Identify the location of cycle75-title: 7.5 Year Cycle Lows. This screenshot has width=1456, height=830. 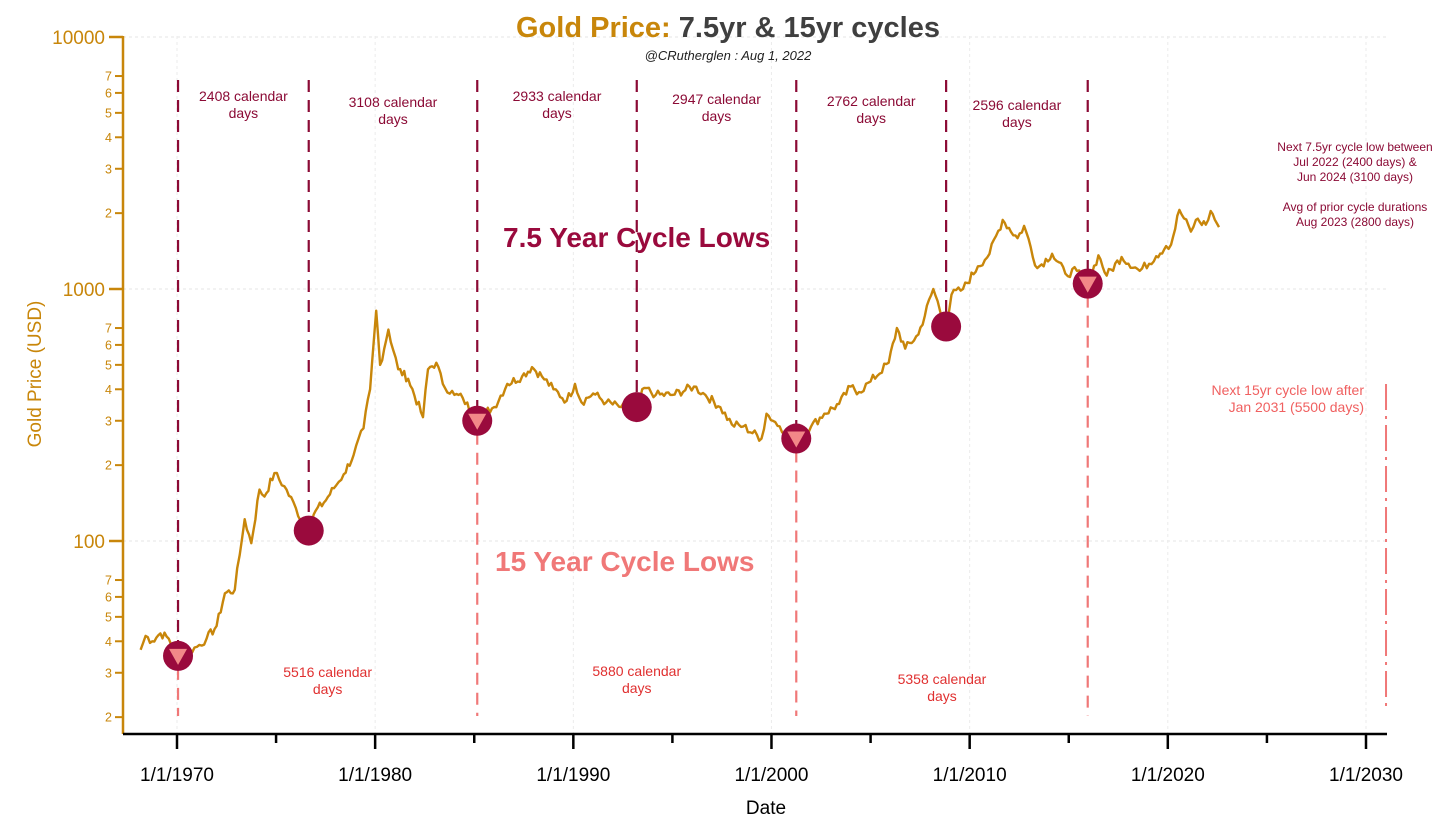
(636, 238).